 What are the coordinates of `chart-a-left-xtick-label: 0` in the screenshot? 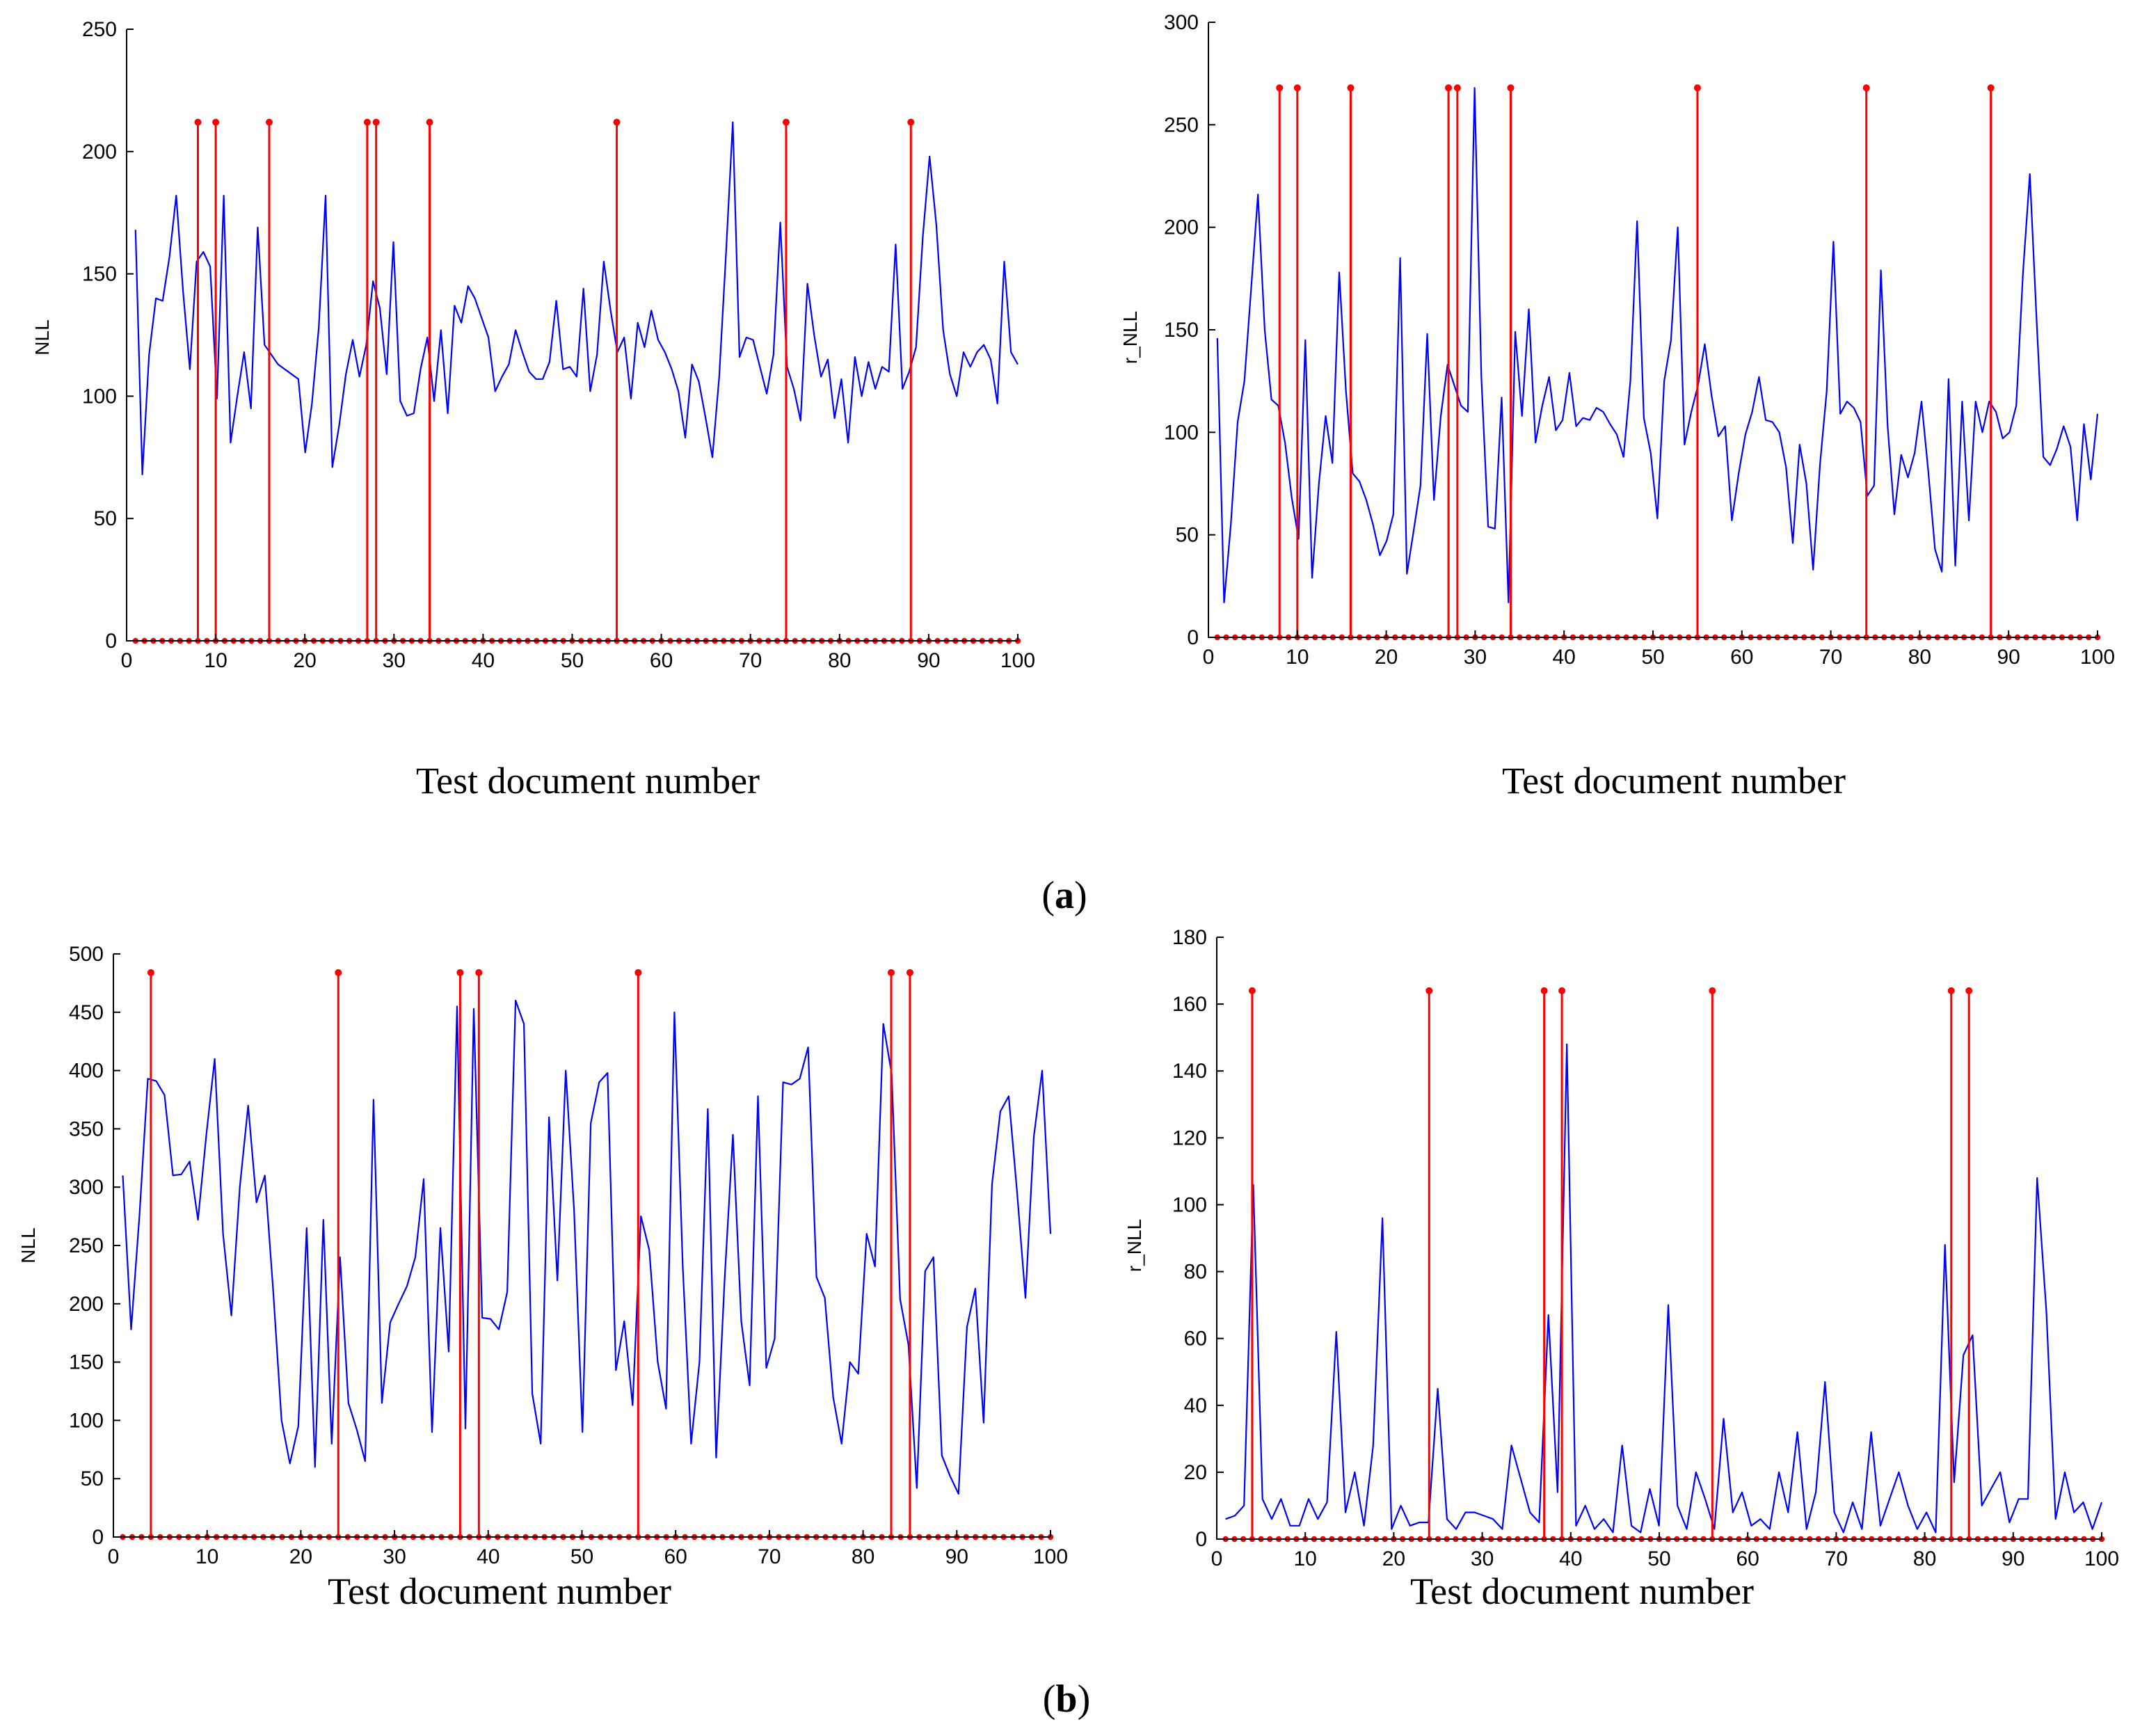 It's located at (127, 661).